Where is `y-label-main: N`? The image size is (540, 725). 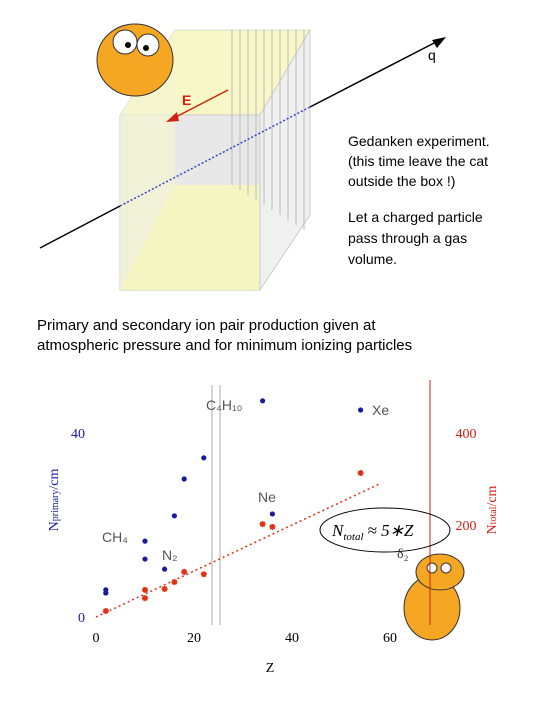
y-label-main: N is located at coordinates (54, 526).